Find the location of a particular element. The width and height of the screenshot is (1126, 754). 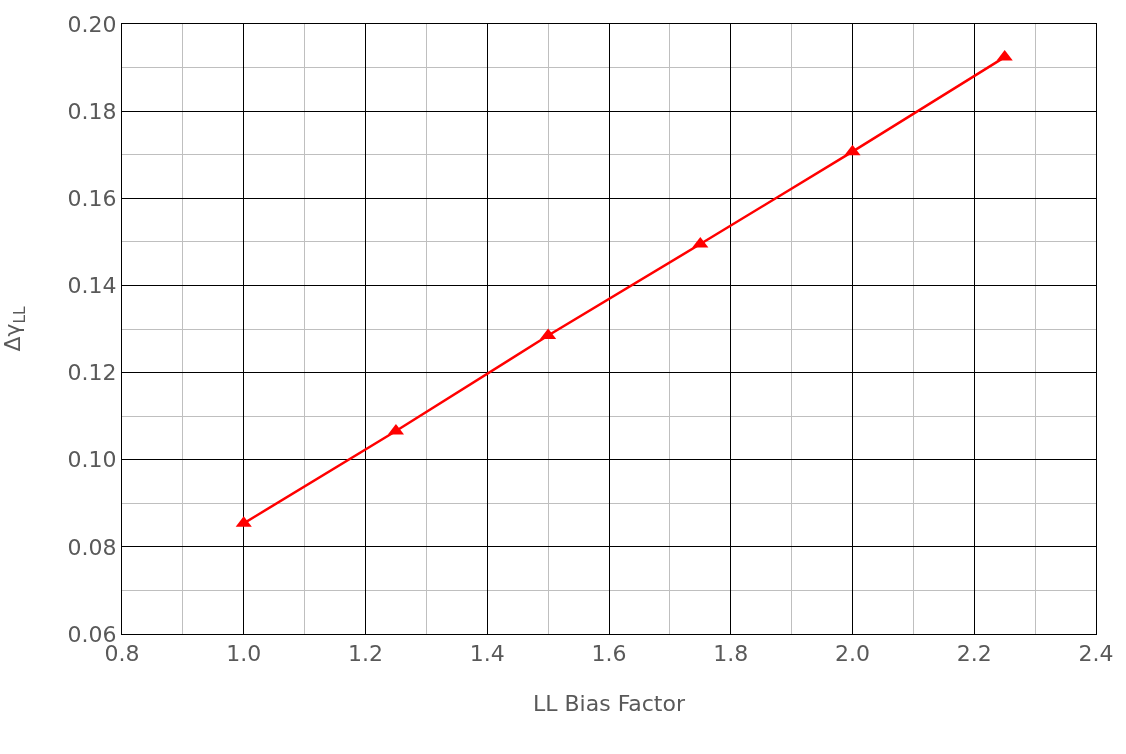

x-tick-label: 1.8 is located at coordinates (731, 654).